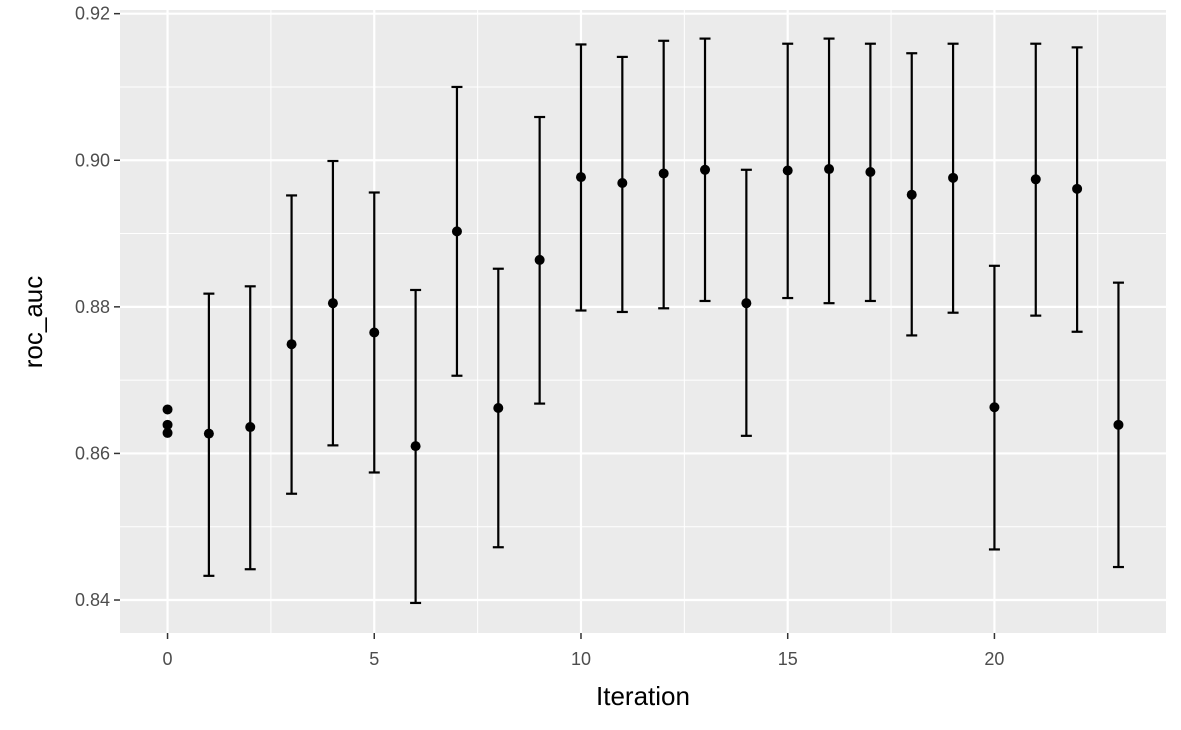 Image resolution: width=1181 pixels, height=730 pixels. I want to click on x-tick-label: 5, so click(374, 659).